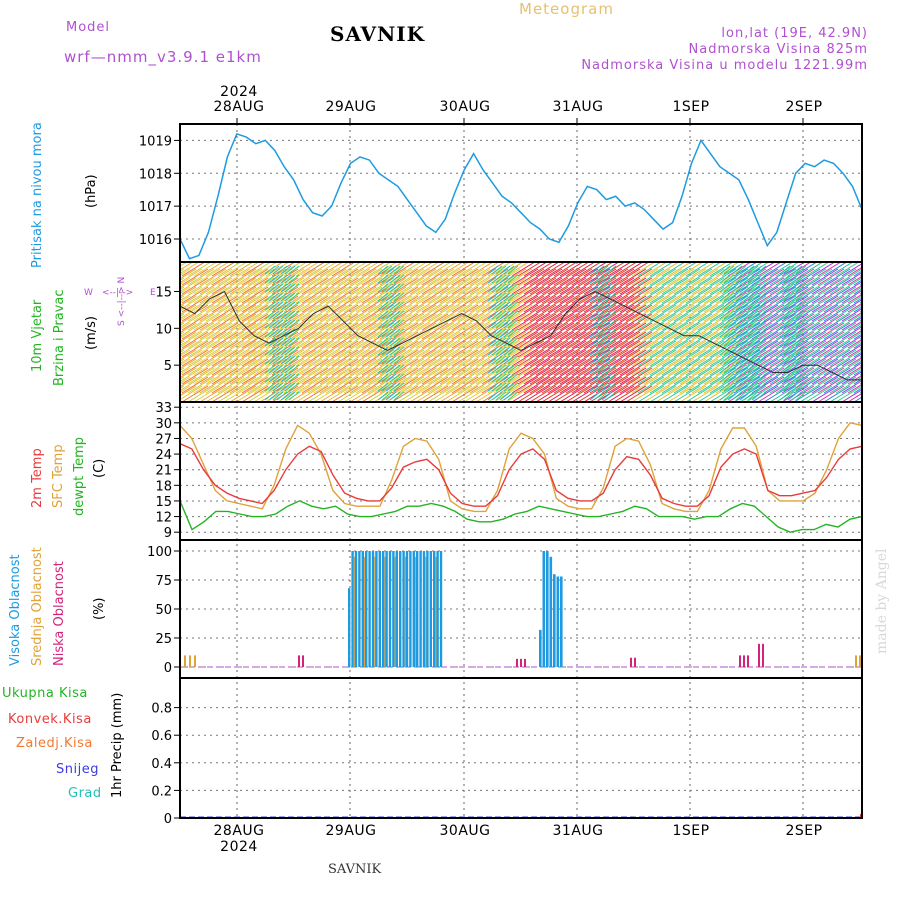 The height and width of the screenshot is (900, 900). What do you see at coordinates (163, 471) in the screenshot?
I see `temp-tick-label: 21` at bounding box center [163, 471].